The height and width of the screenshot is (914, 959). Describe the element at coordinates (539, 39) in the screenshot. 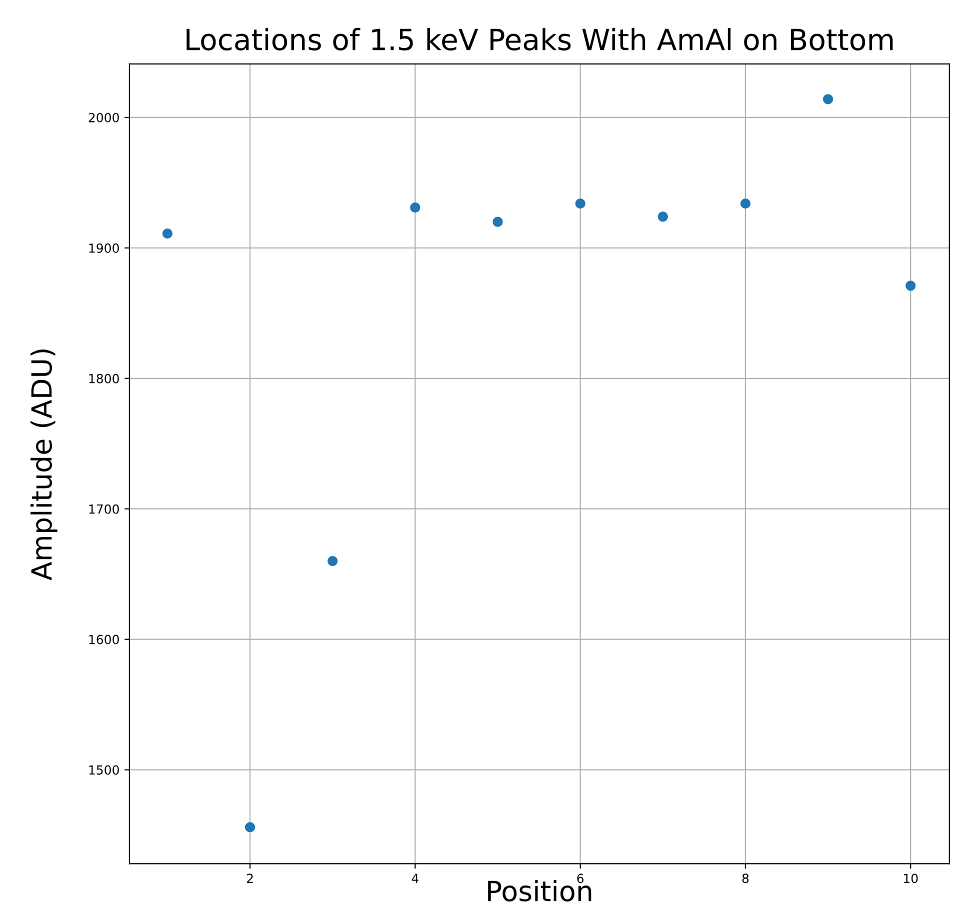

I see `chart-title: Locations of 1.5 keV Peaks With AmAl on Bottom` at that location.